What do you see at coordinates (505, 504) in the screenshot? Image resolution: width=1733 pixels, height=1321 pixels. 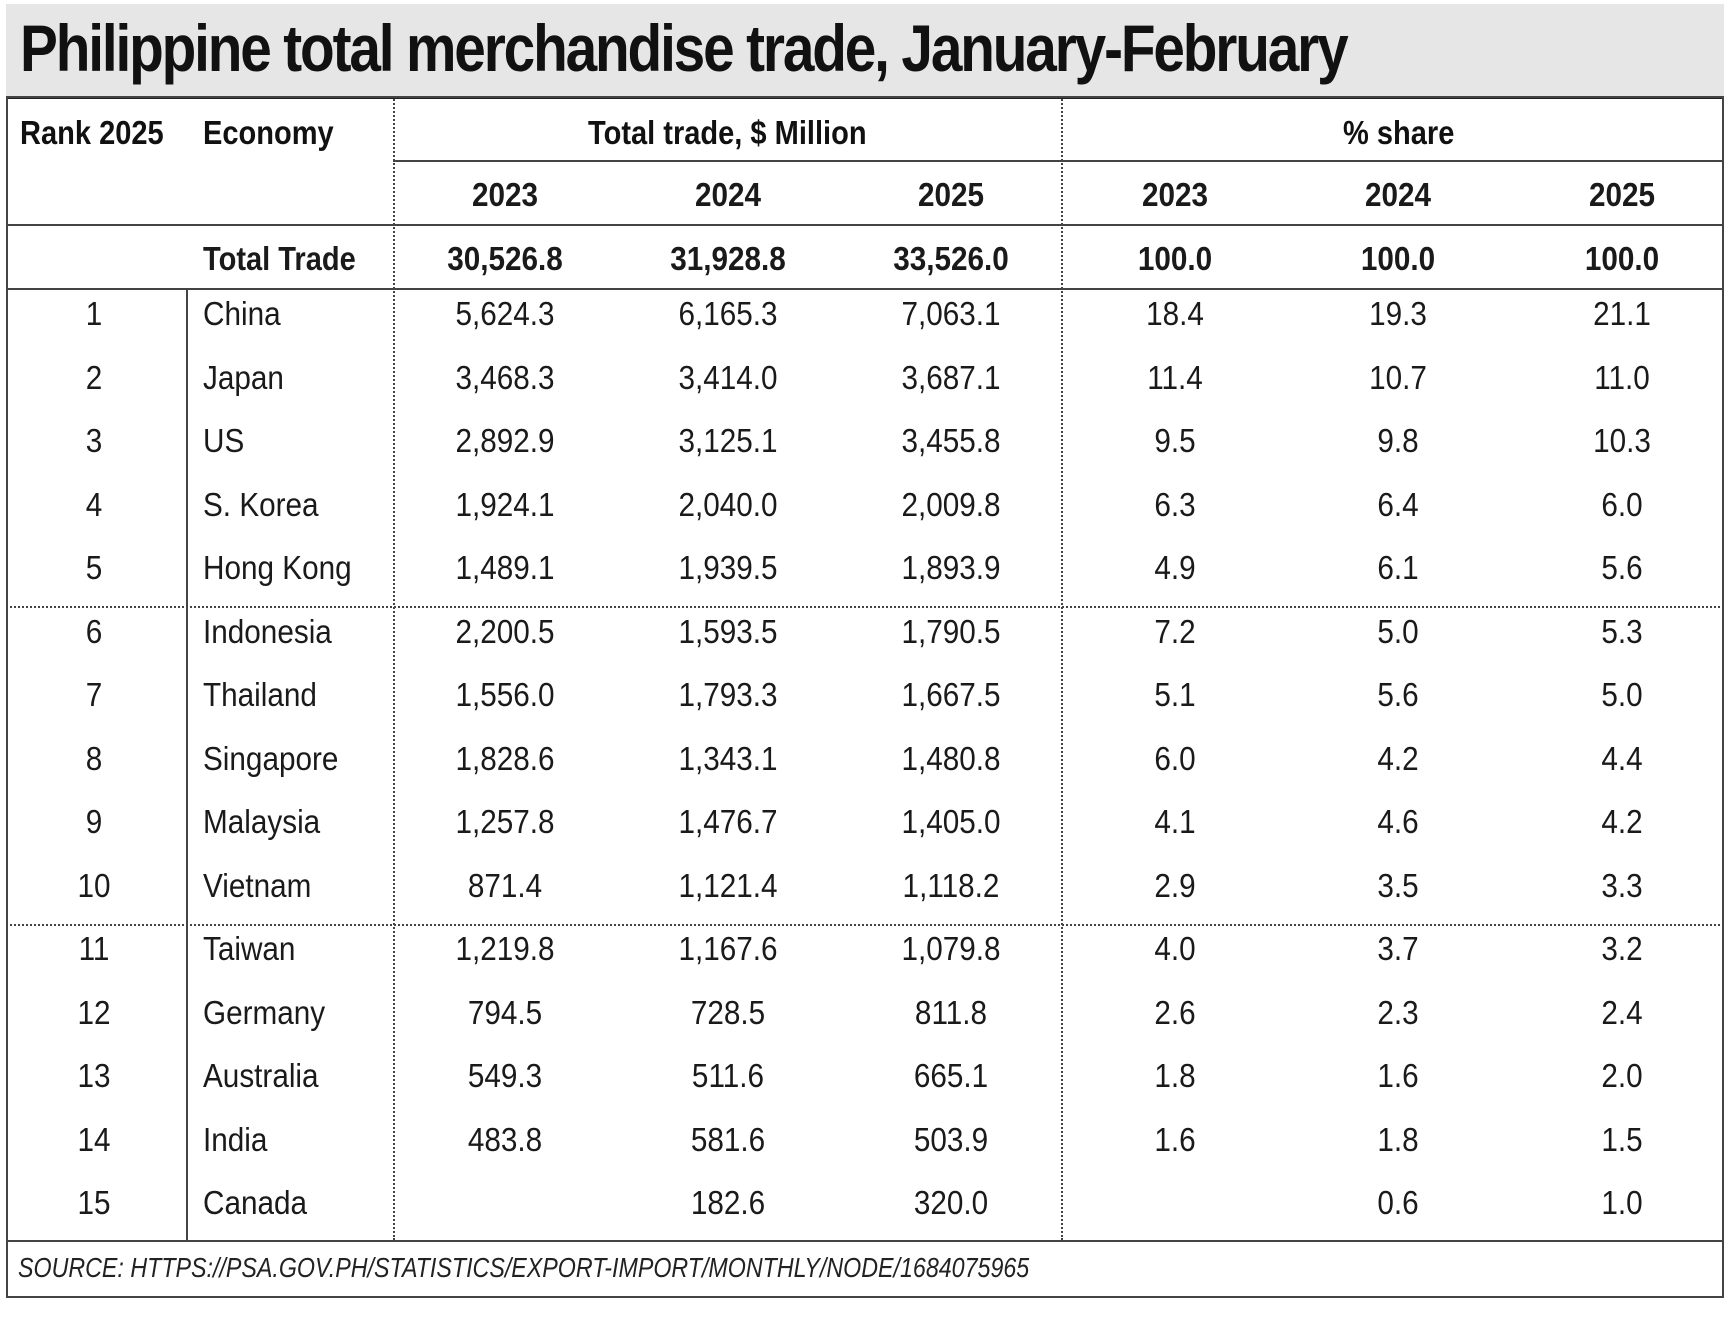 I see `value-cell: 1,924.1` at bounding box center [505, 504].